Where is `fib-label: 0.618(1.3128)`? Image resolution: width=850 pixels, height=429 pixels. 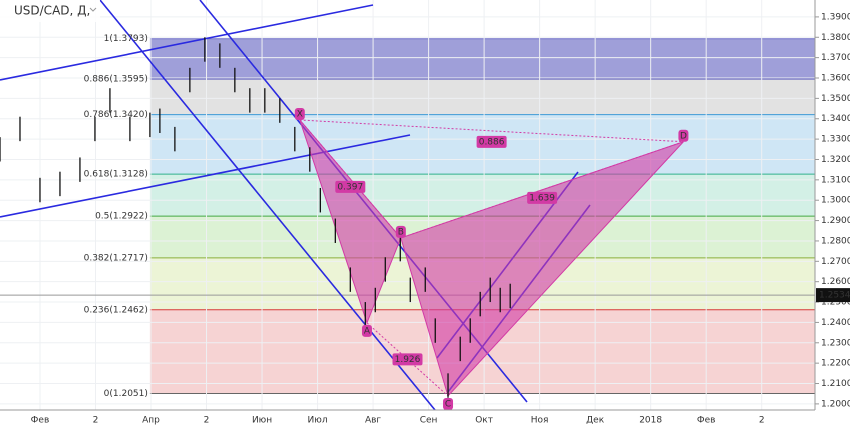
fib-label: 0.618(1.3128) is located at coordinates (116, 175).